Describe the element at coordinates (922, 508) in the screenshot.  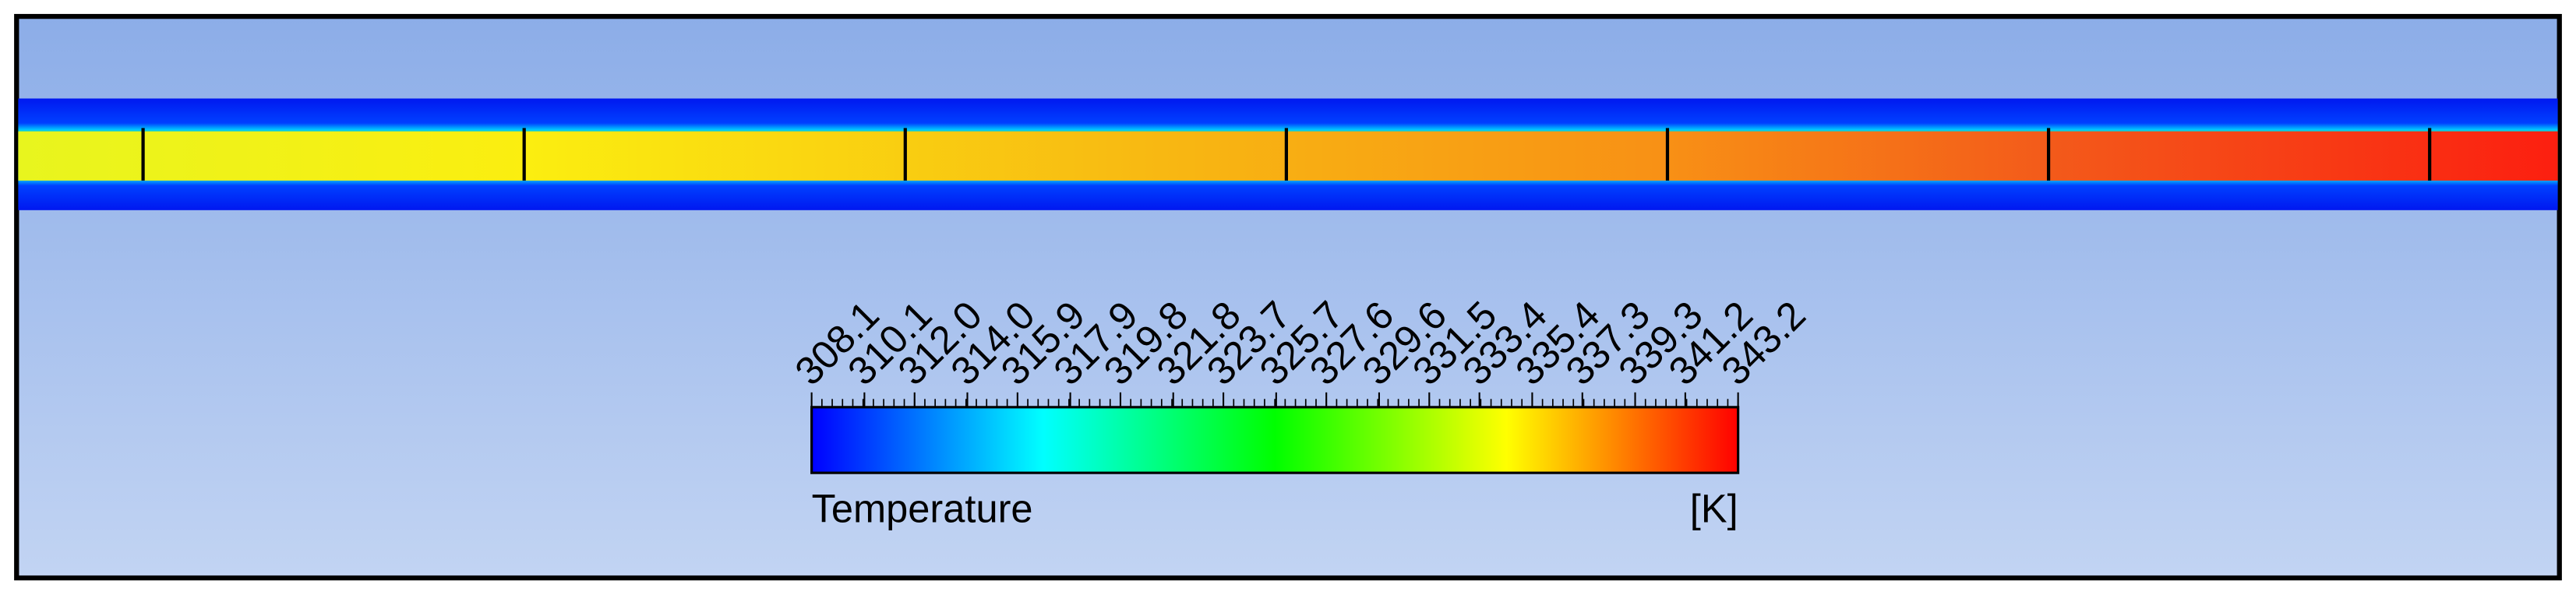
I see `colorbar-label: Temperature` at that location.